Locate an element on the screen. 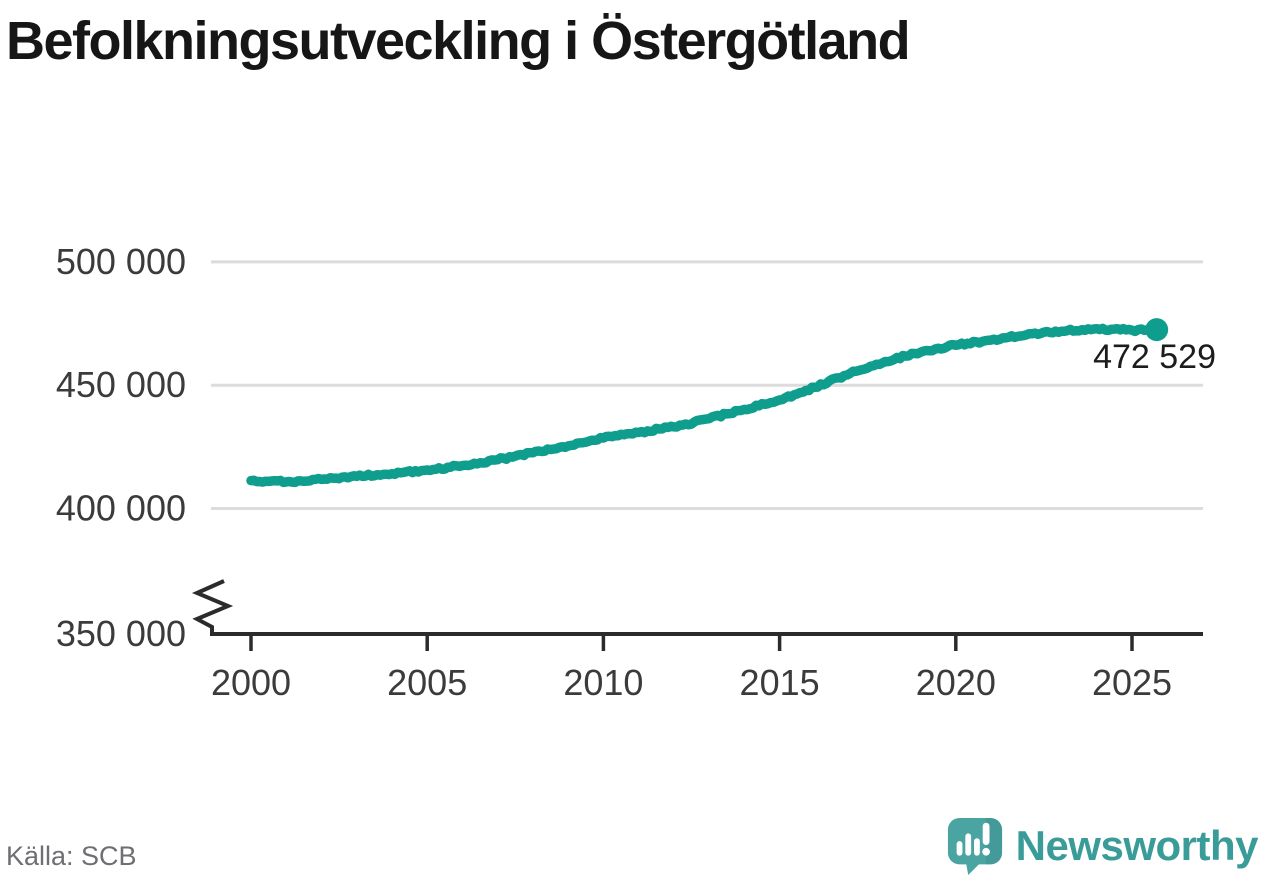 The width and height of the screenshot is (1262, 879). logo-exclamation-bar is located at coordinates (986, 834).